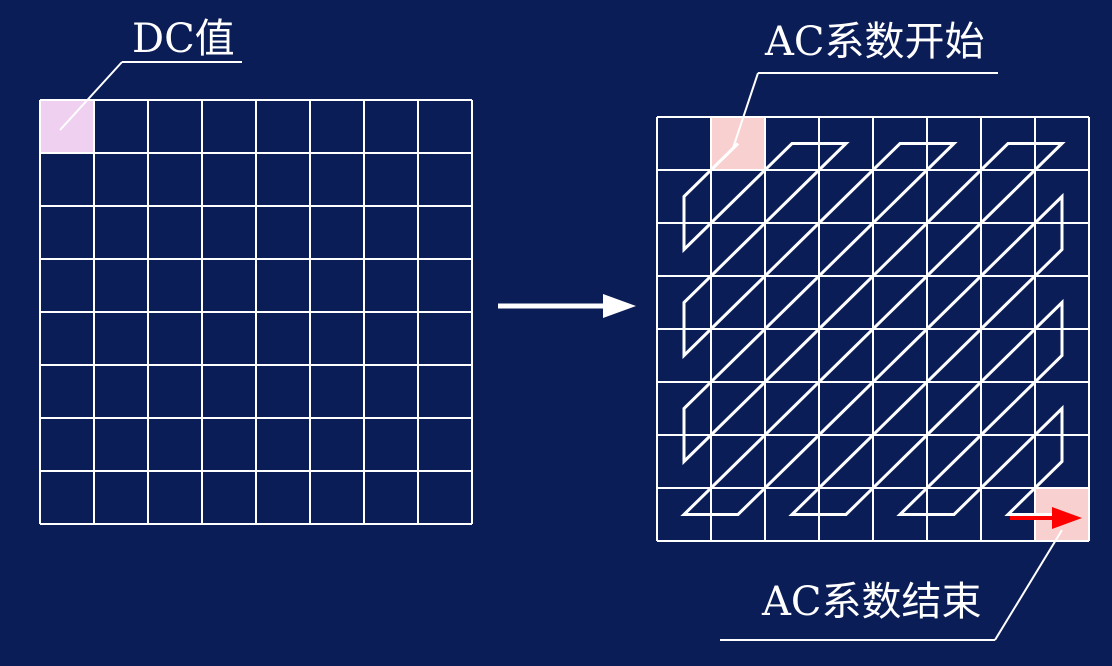 Image resolution: width=1112 pixels, height=666 pixels. I want to click on ac-start-label: AC系数开始, so click(874, 42).